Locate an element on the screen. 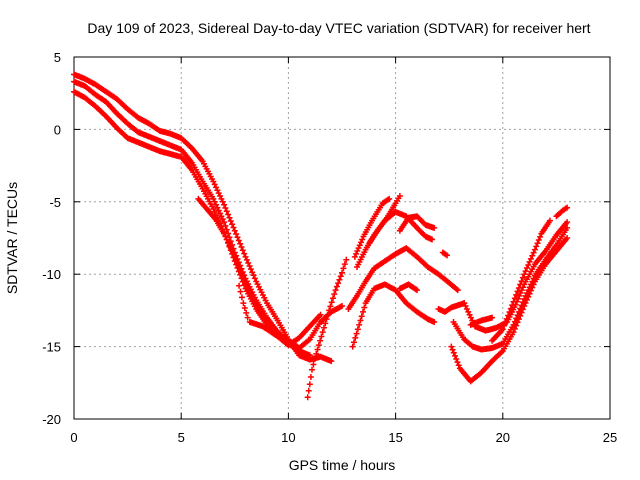 This screenshot has width=640, height=480. y-tick-label: 5 is located at coordinates (57, 57).